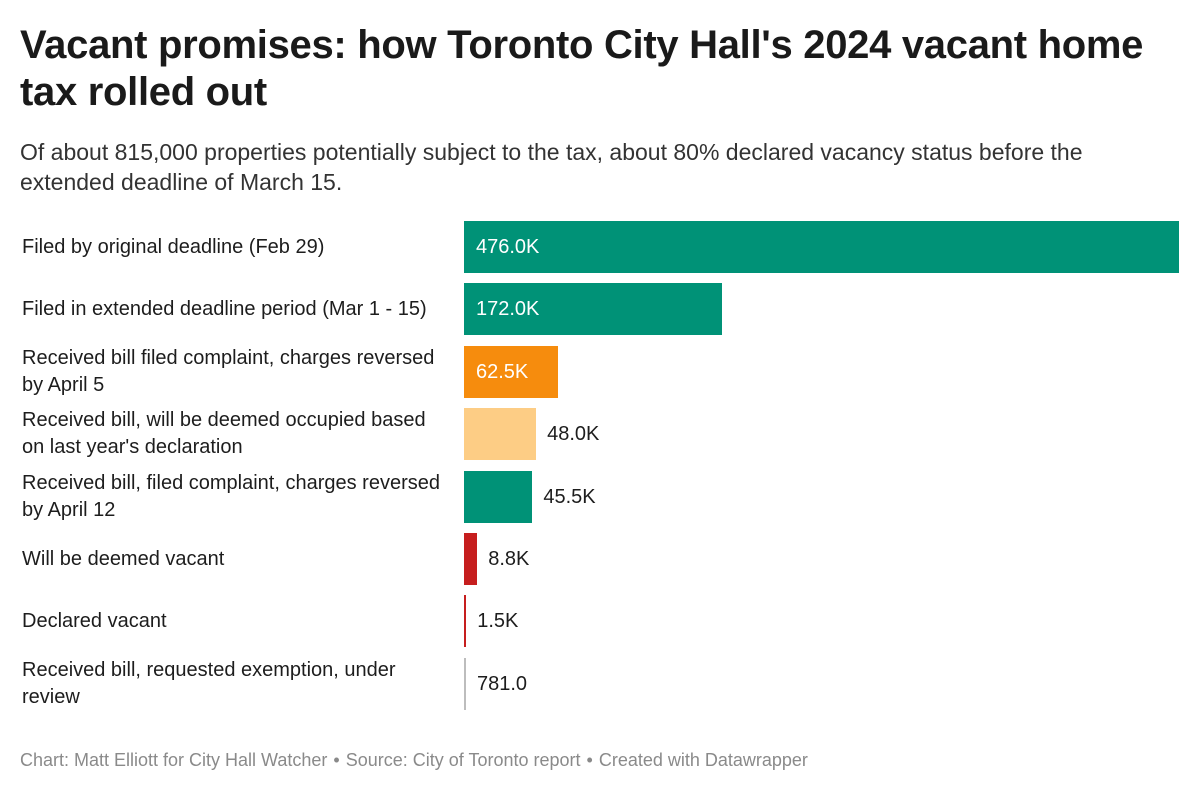 The width and height of the screenshot is (1200, 794). What do you see at coordinates (508, 309) in the screenshot?
I see `value-label: 172.0K` at bounding box center [508, 309].